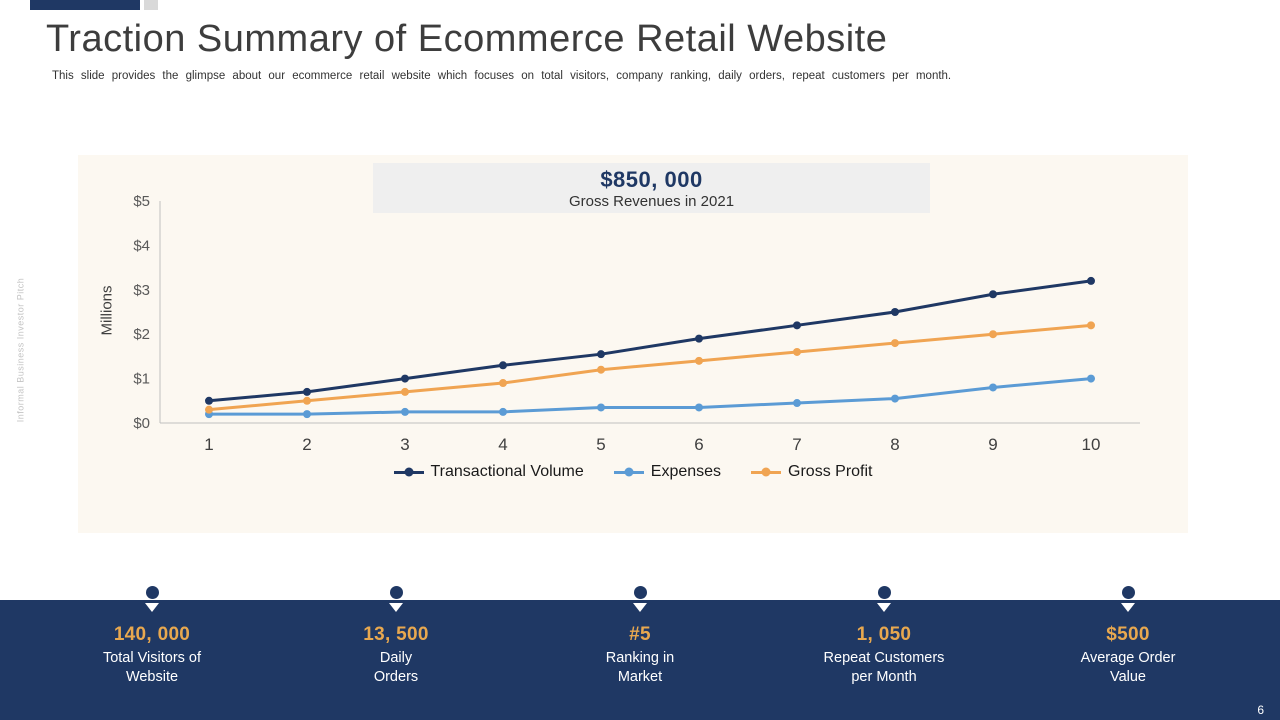 The width and height of the screenshot is (1280, 720). I want to click on legend-item-expenses: Expenses, so click(667, 472).